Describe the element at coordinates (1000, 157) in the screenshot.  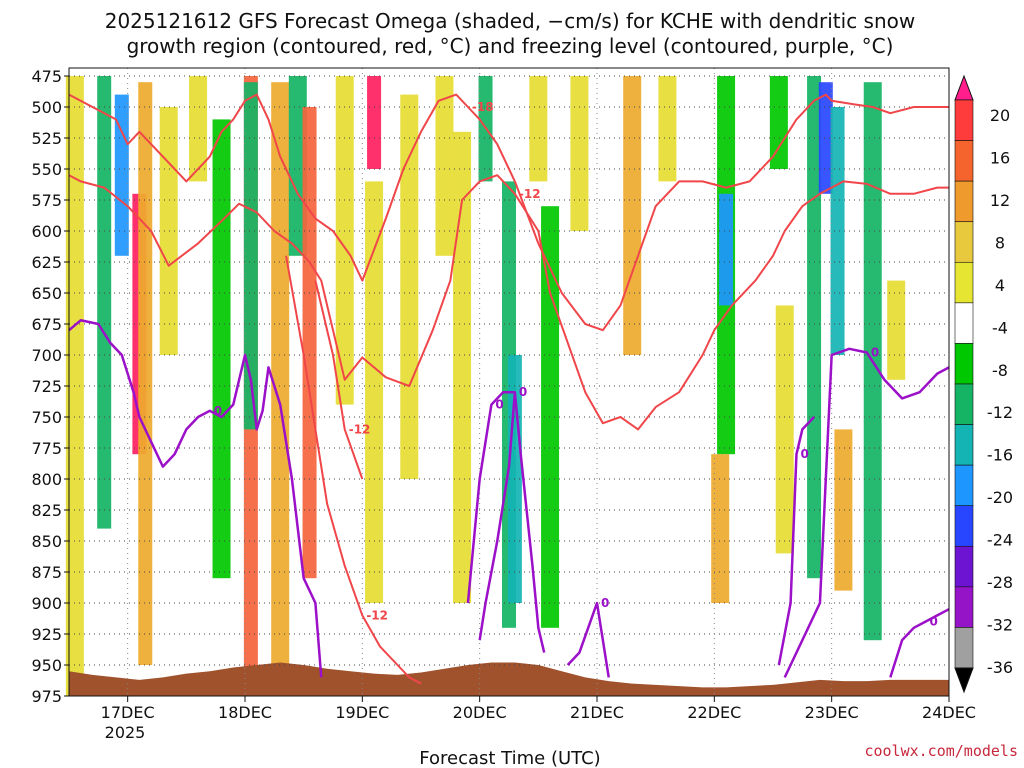
I see `colorbar-label-1: 16` at that location.